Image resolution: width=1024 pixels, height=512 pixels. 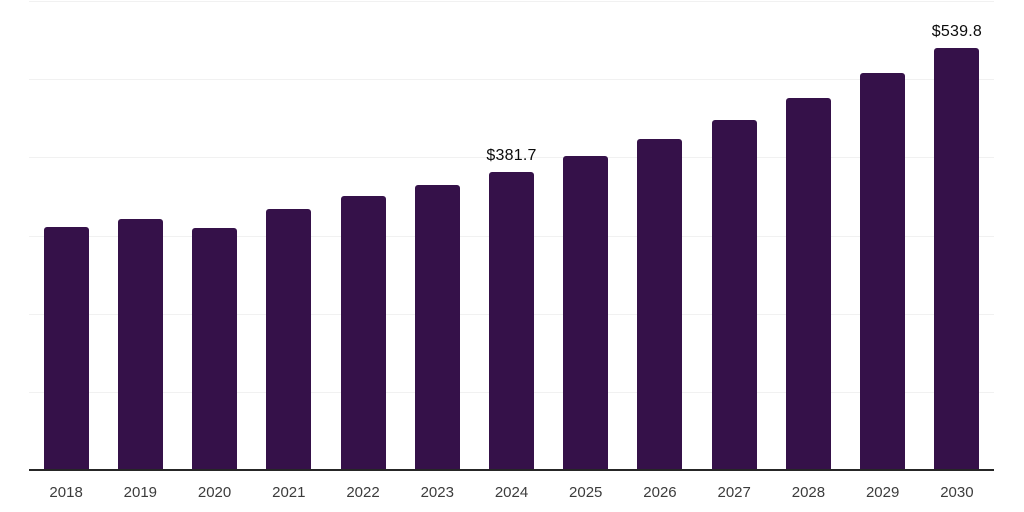 What do you see at coordinates (140, 344) in the screenshot?
I see `bar-2019` at bounding box center [140, 344].